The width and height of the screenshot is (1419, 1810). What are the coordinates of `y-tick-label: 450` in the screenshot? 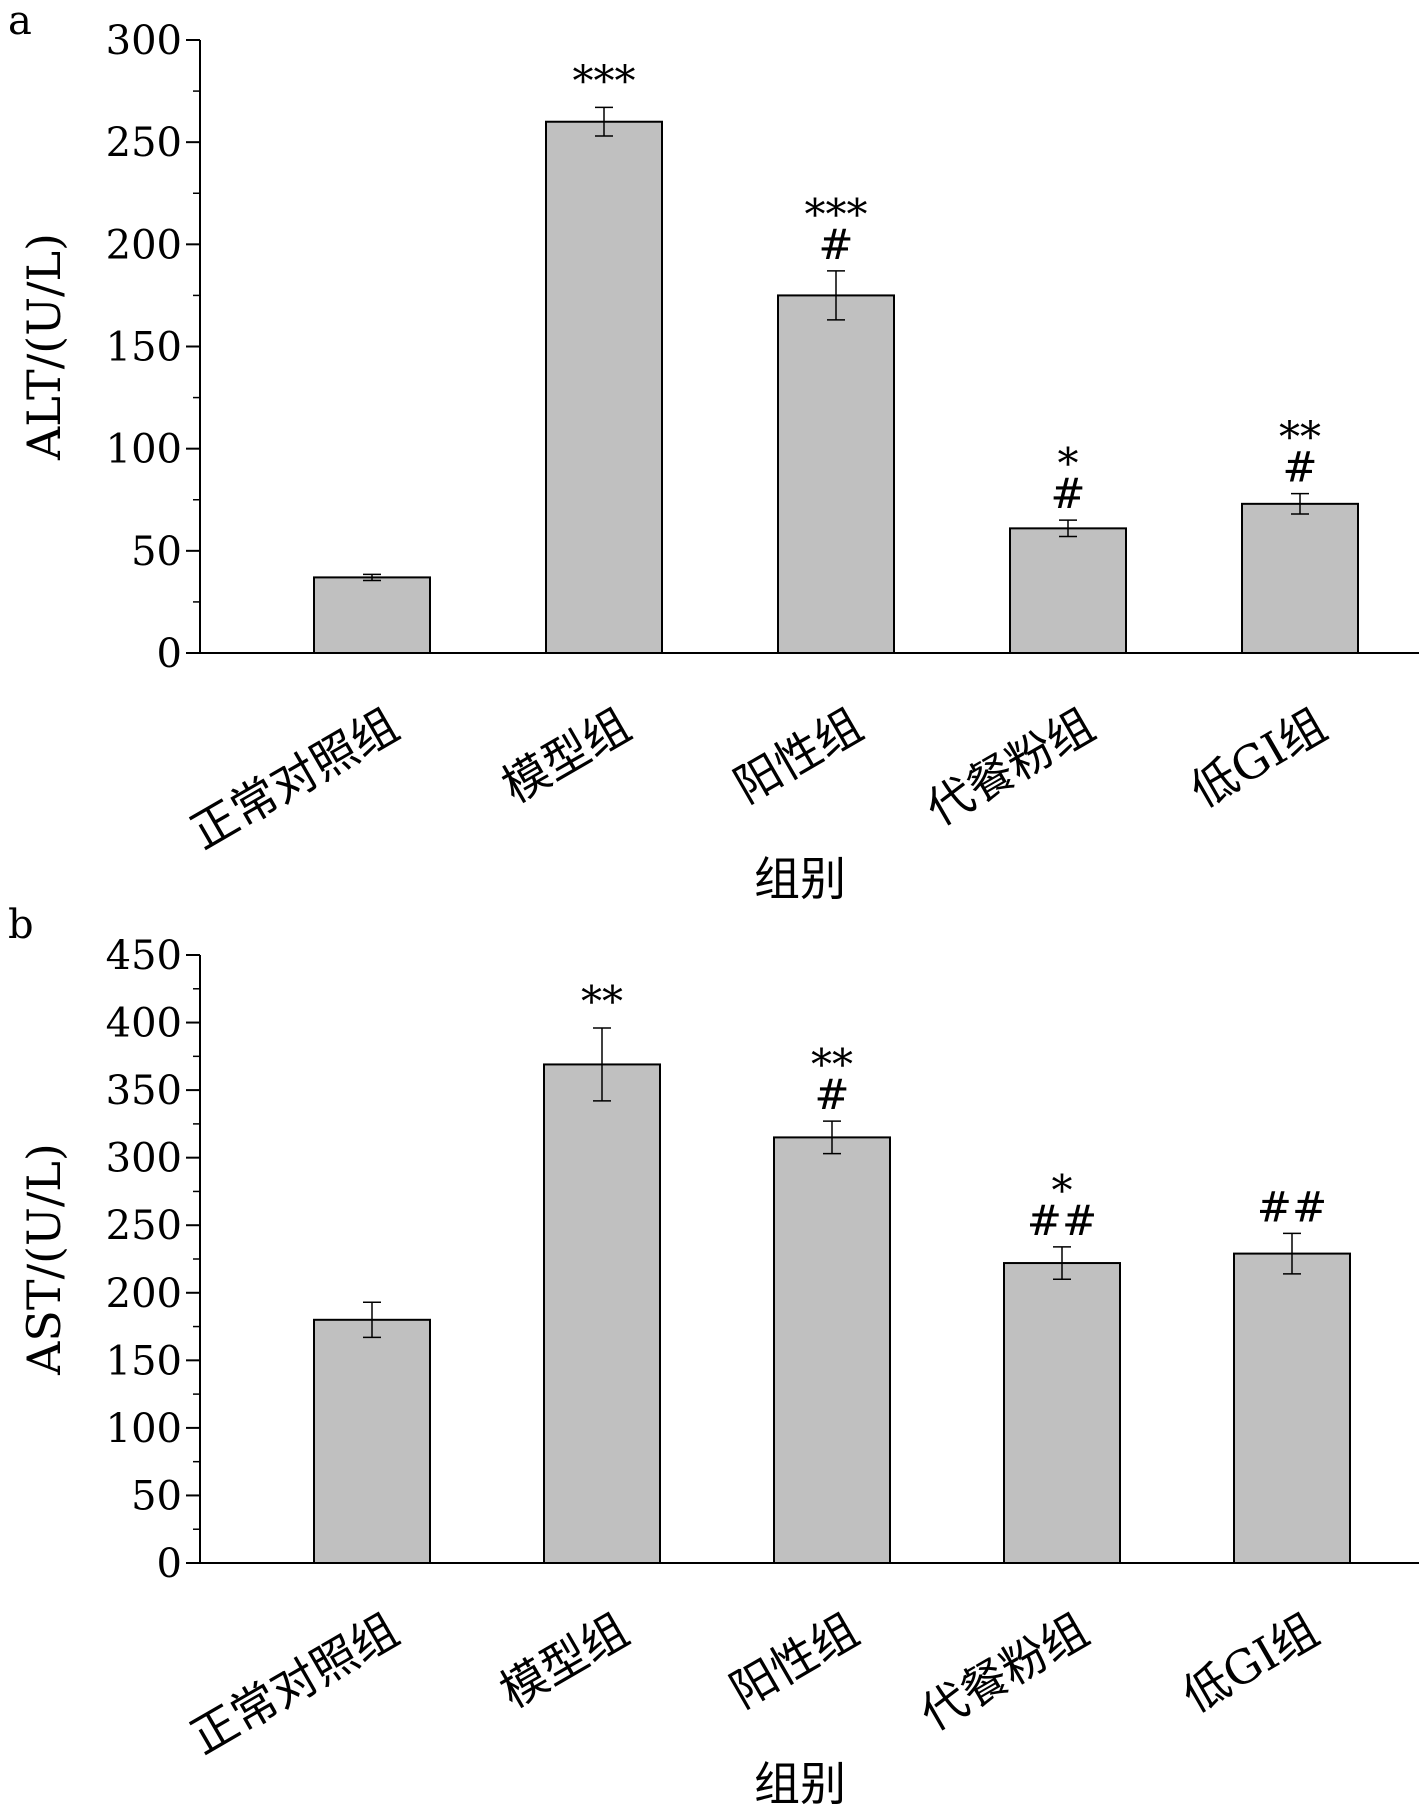 It's located at (144, 956).